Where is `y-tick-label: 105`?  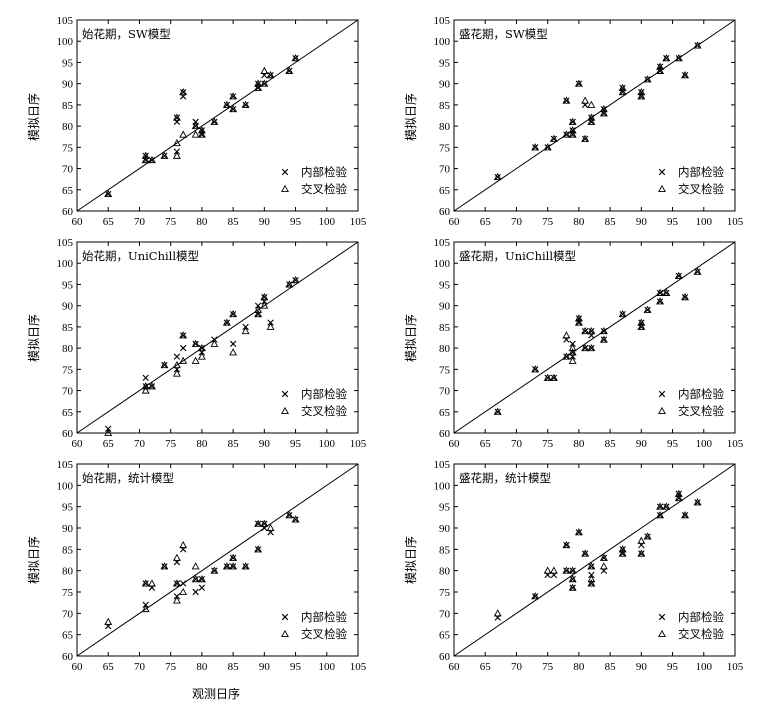 y-tick-label: 105 is located at coordinates (65, 21).